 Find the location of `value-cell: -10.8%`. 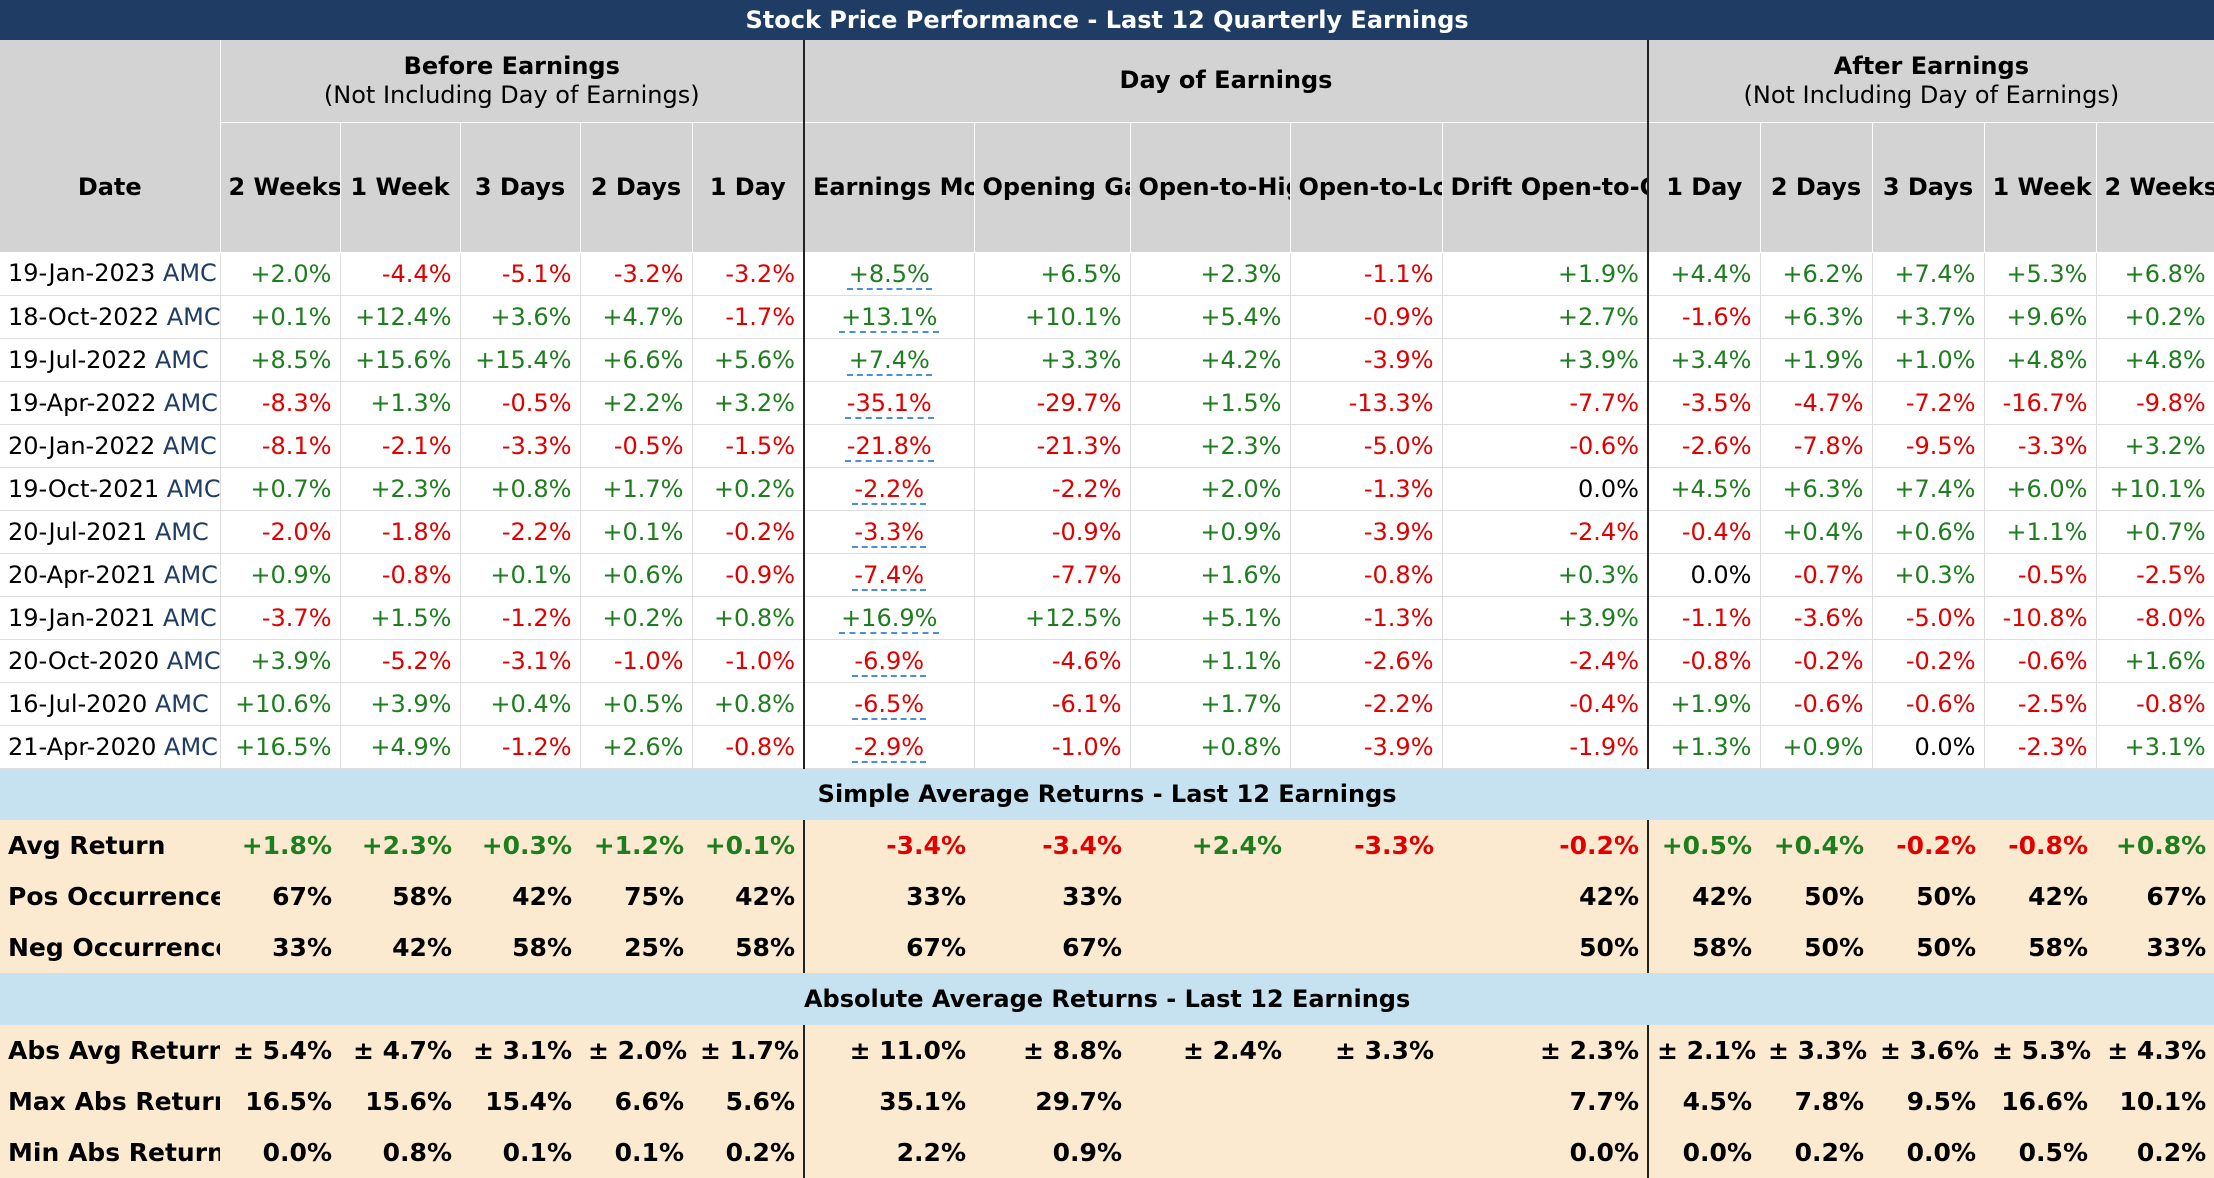

value-cell: -10.8% is located at coordinates (2040, 618).